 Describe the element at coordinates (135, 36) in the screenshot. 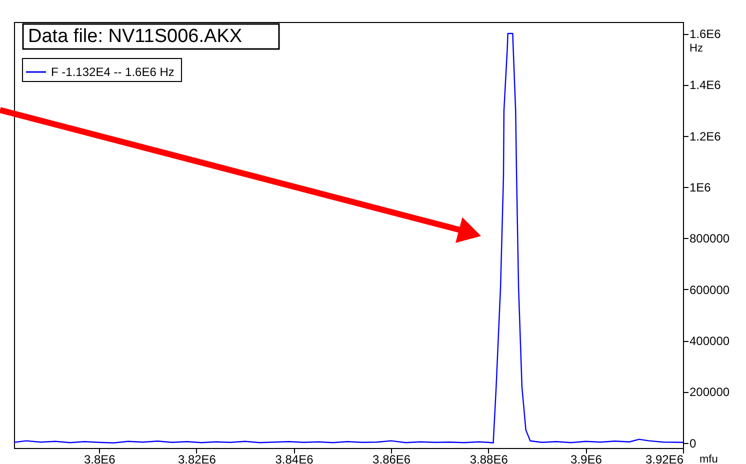

I see `chart-title: Data file: NV11S006.AKX` at that location.